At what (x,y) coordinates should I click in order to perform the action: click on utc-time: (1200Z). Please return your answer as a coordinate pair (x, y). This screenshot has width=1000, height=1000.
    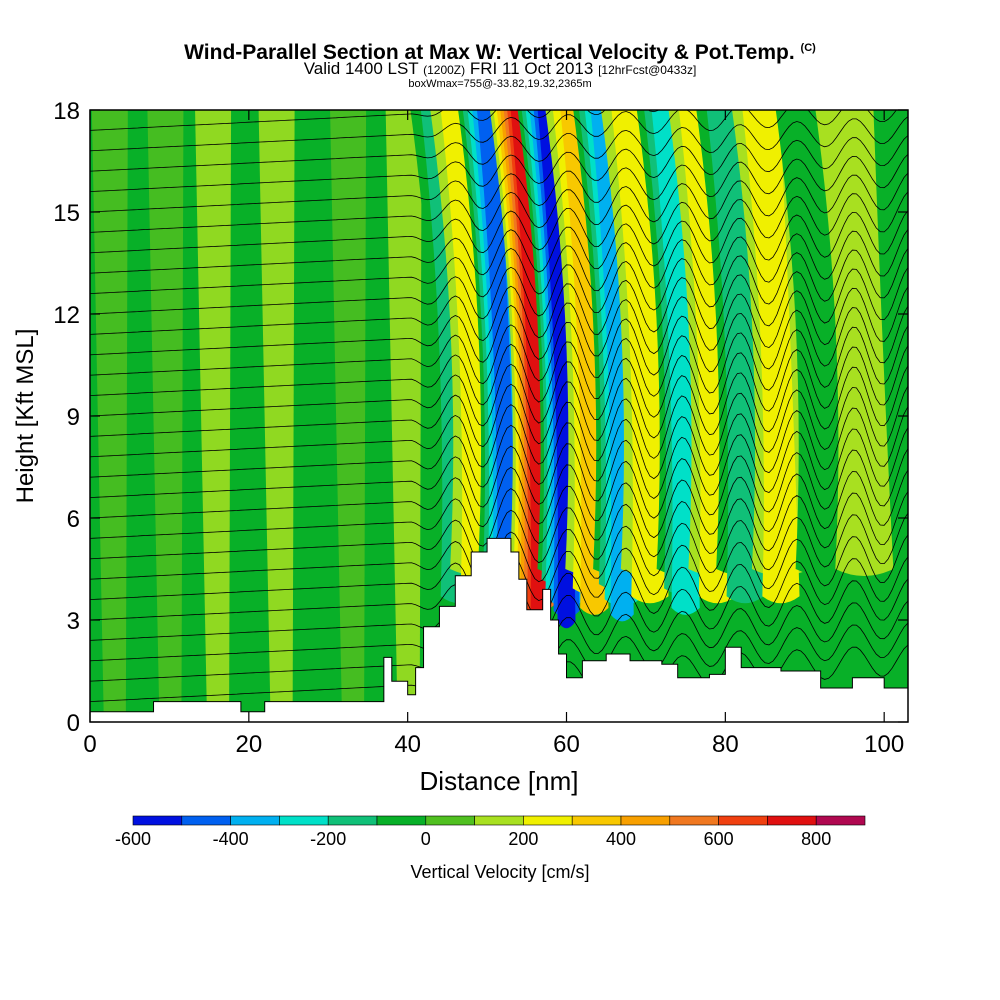
    Looking at the image, I should click on (444, 70).